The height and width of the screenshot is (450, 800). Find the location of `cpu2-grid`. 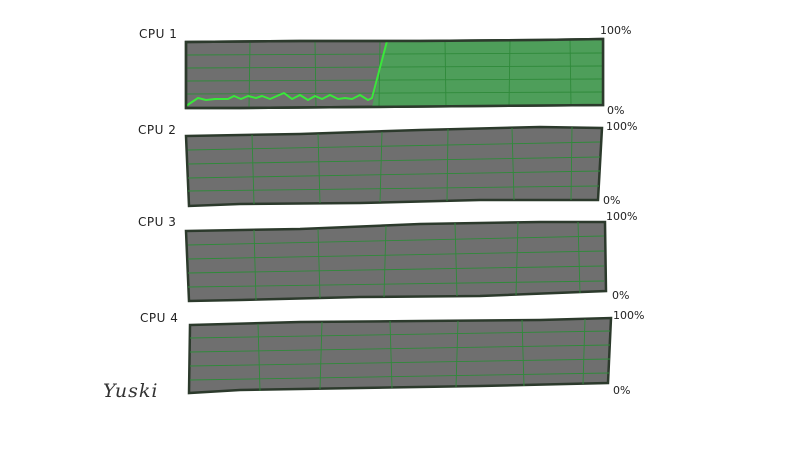

cpu2-grid is located at coordinates (394, 165).